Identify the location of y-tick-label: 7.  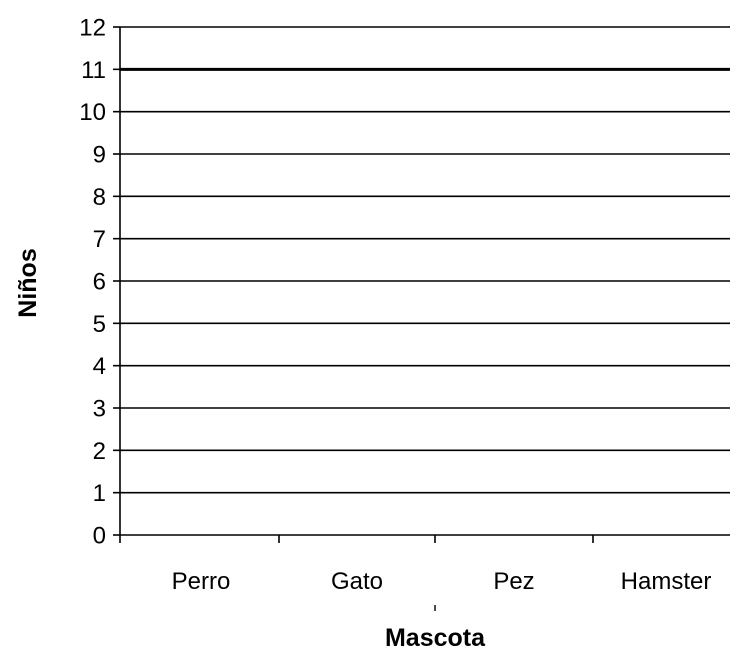
(99, 239).